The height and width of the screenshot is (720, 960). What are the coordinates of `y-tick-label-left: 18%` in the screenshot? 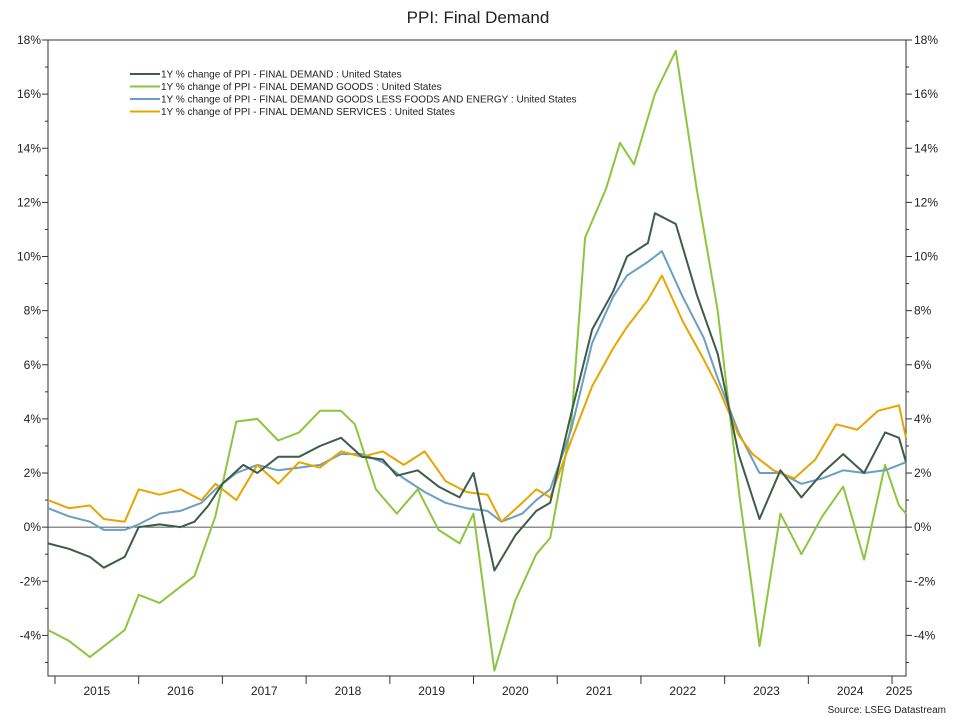 It's located at (29, 40).